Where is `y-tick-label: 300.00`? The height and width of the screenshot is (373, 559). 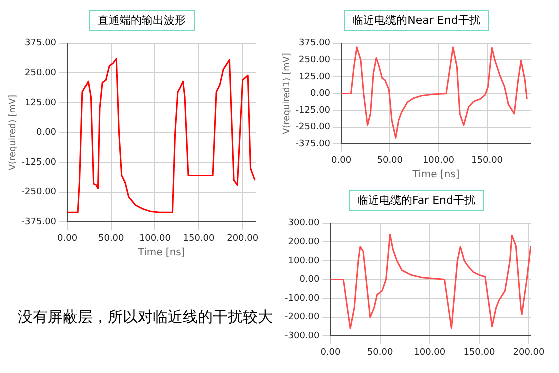
y-tick-label: 300.00 is located at coordinates (304, 223).